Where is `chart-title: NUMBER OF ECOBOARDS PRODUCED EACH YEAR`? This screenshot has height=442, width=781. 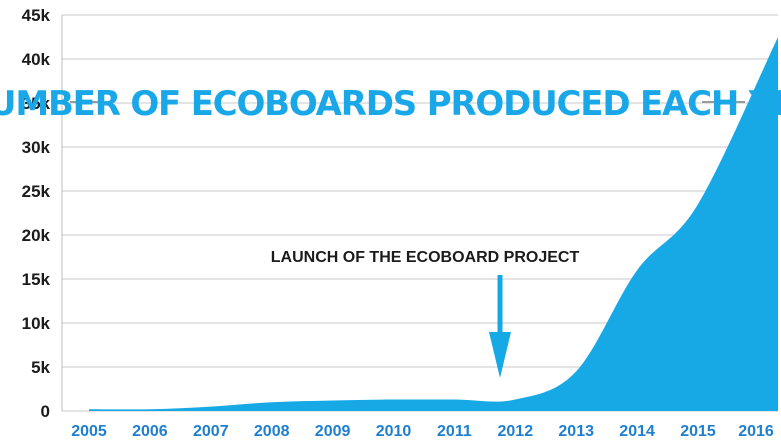 chart-title: NUMBER OF ECOBOARDS PRODUCED EACH YEAR is located at coordinates (390, 104).